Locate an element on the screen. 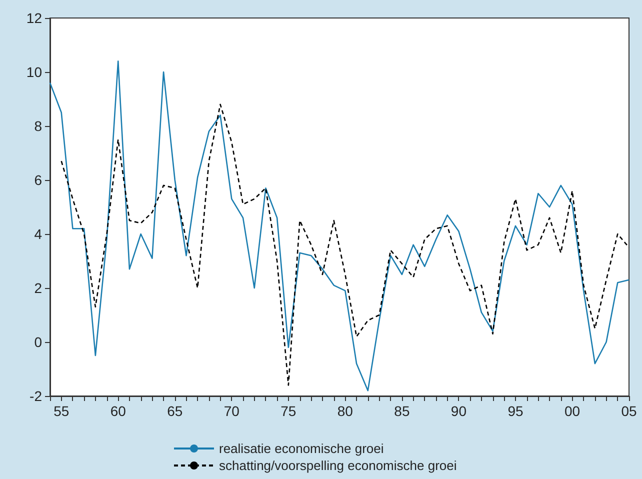 This screenshot has width=642, height=479. y-tick-label: 8 is located at coordinates (38, 126).